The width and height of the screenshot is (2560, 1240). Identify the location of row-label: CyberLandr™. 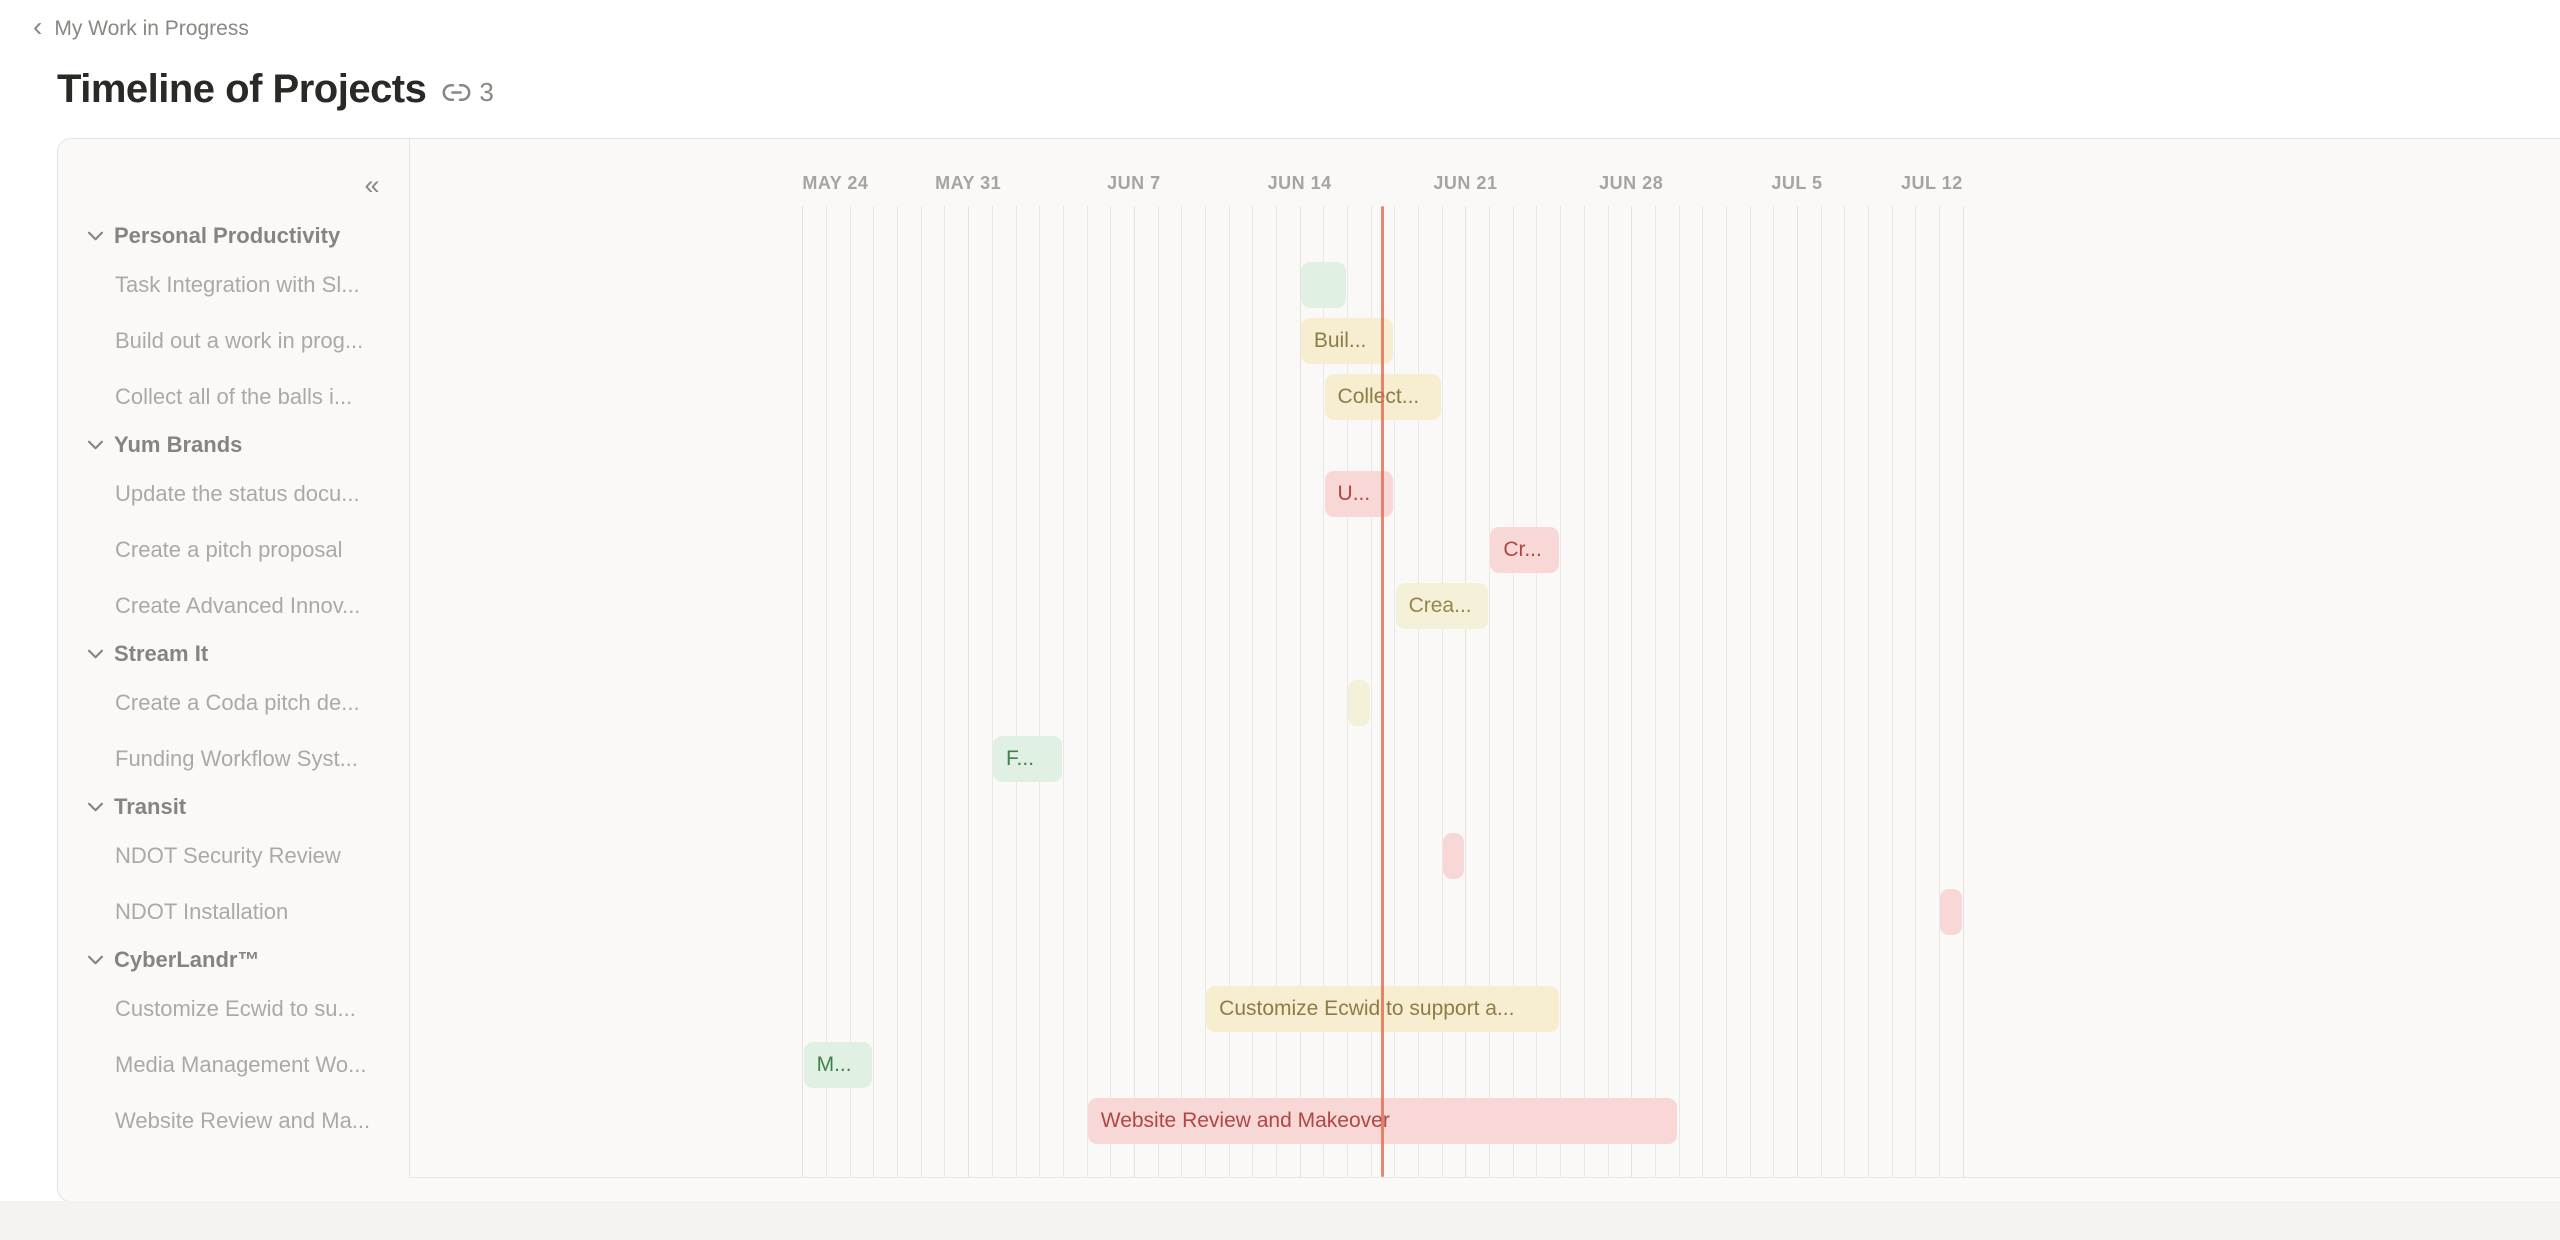
(187, 959).